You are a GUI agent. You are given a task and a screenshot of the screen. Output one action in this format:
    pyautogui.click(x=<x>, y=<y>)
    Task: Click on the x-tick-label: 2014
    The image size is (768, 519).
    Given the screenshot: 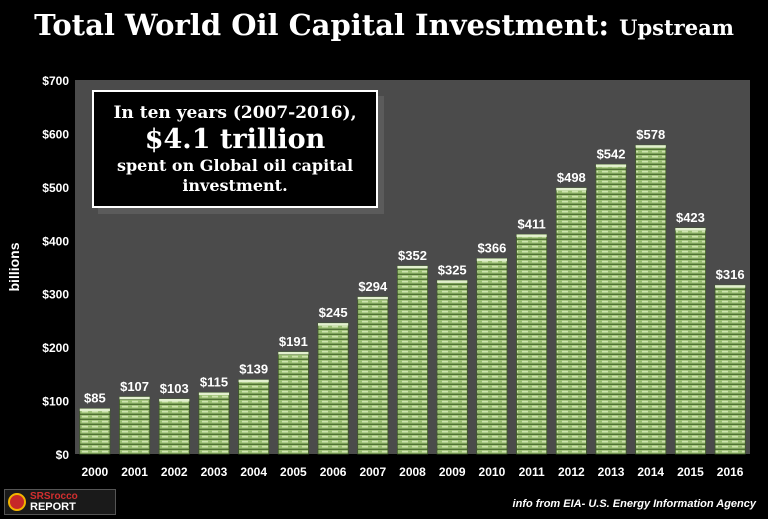 What is the action you would take?
    pyautogui.click(x=650, y=472)
    